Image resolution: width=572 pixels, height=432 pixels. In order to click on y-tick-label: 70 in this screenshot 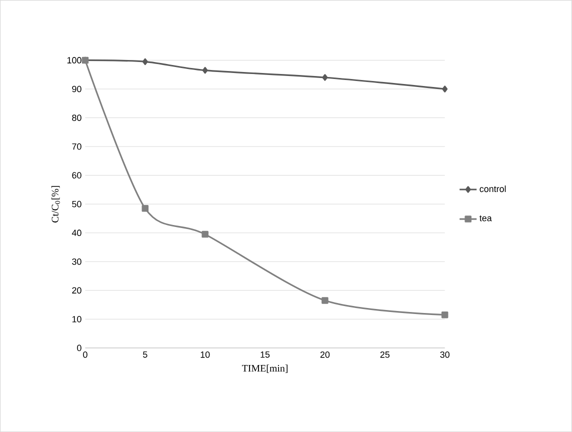, I will do `click(77, 146)`.